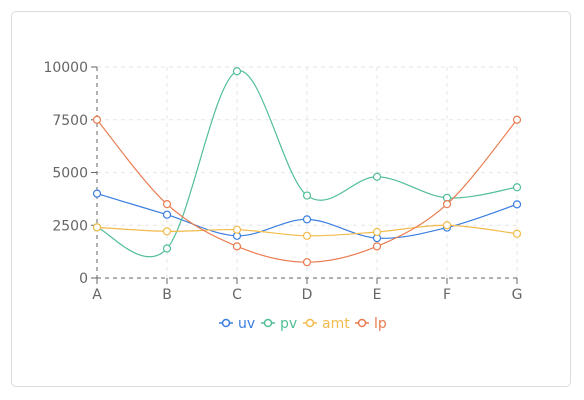  What do you see at coordinates (380, 324) in the screenshot?
I see `legend-label-lp: lp` at bounding box center [380, 324].